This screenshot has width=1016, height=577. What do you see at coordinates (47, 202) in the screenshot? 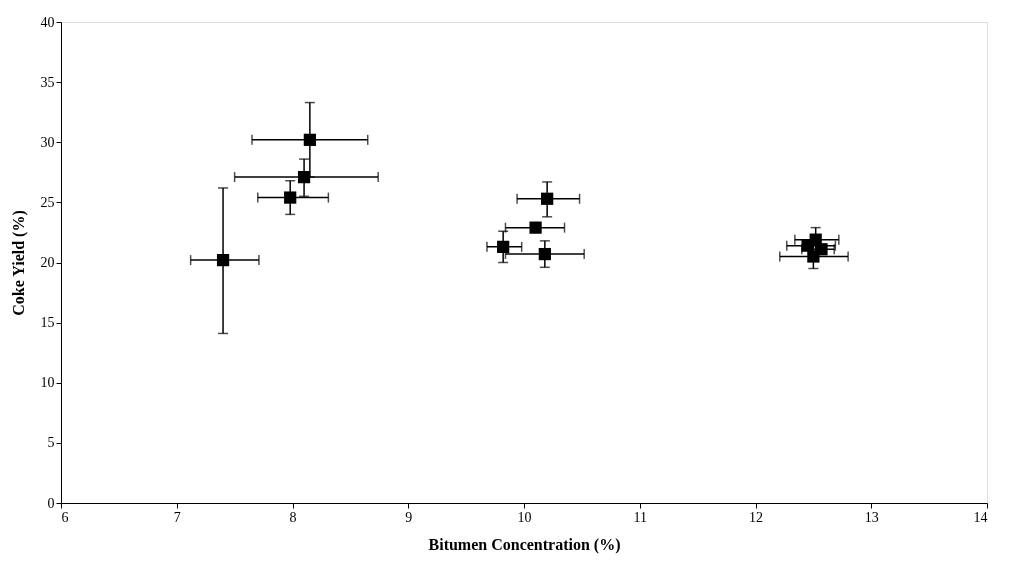
I see `y-tick-label: 25` at bounding box center [47, 202].